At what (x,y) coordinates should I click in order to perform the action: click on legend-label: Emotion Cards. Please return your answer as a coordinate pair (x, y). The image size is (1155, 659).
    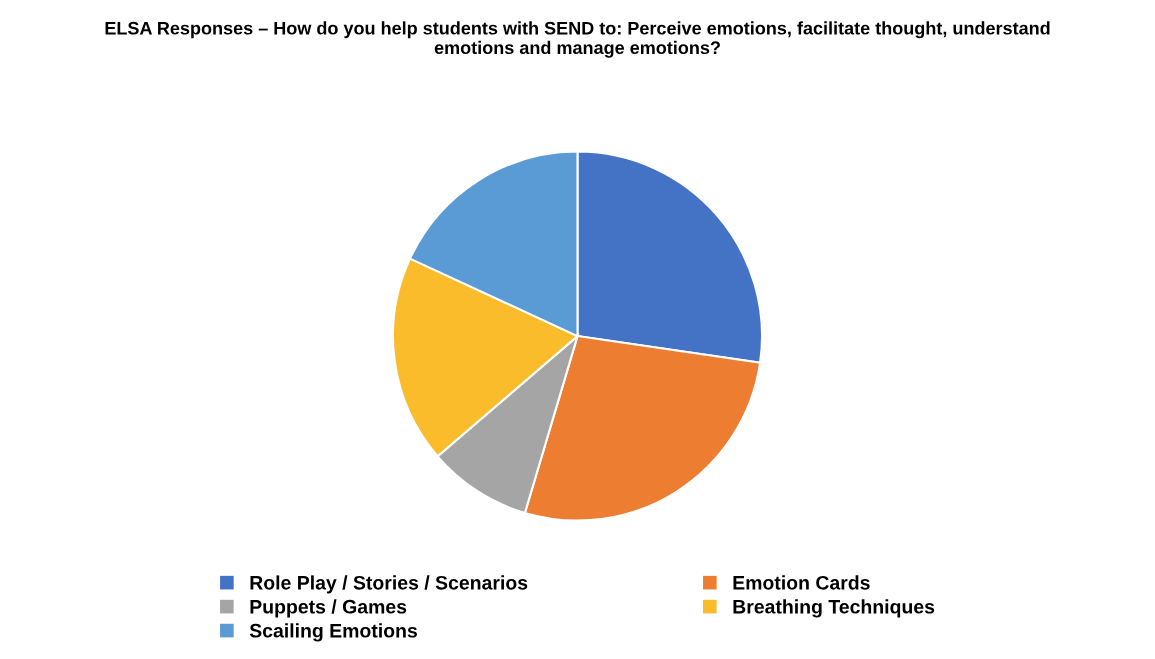
    Looking at the image, I should click on (801, 582).